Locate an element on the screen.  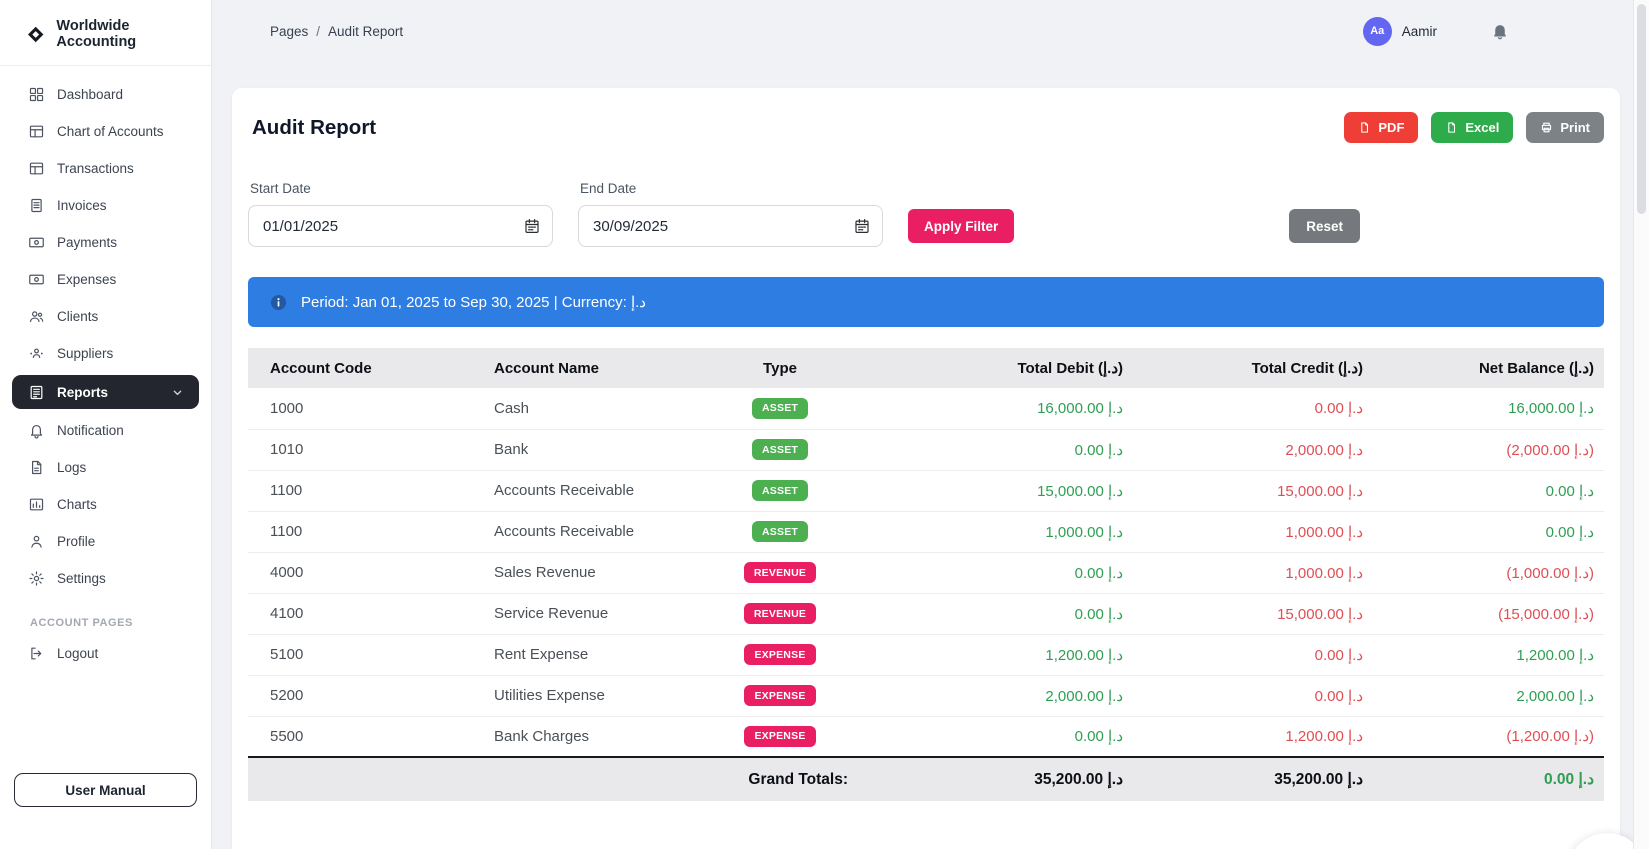
sidebar-item-dashboard: Dashboard is located at coordinates (105, 94).